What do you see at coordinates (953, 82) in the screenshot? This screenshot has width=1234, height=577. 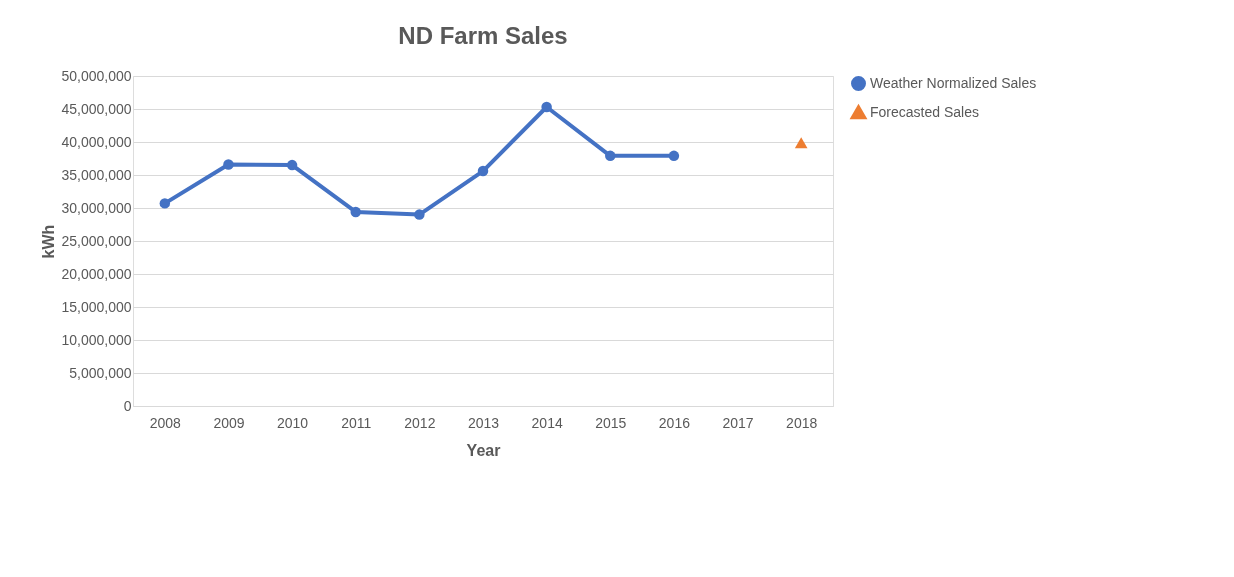 I see `legend-label: Weather Normalized Sales` at bounding box center [953, 82].